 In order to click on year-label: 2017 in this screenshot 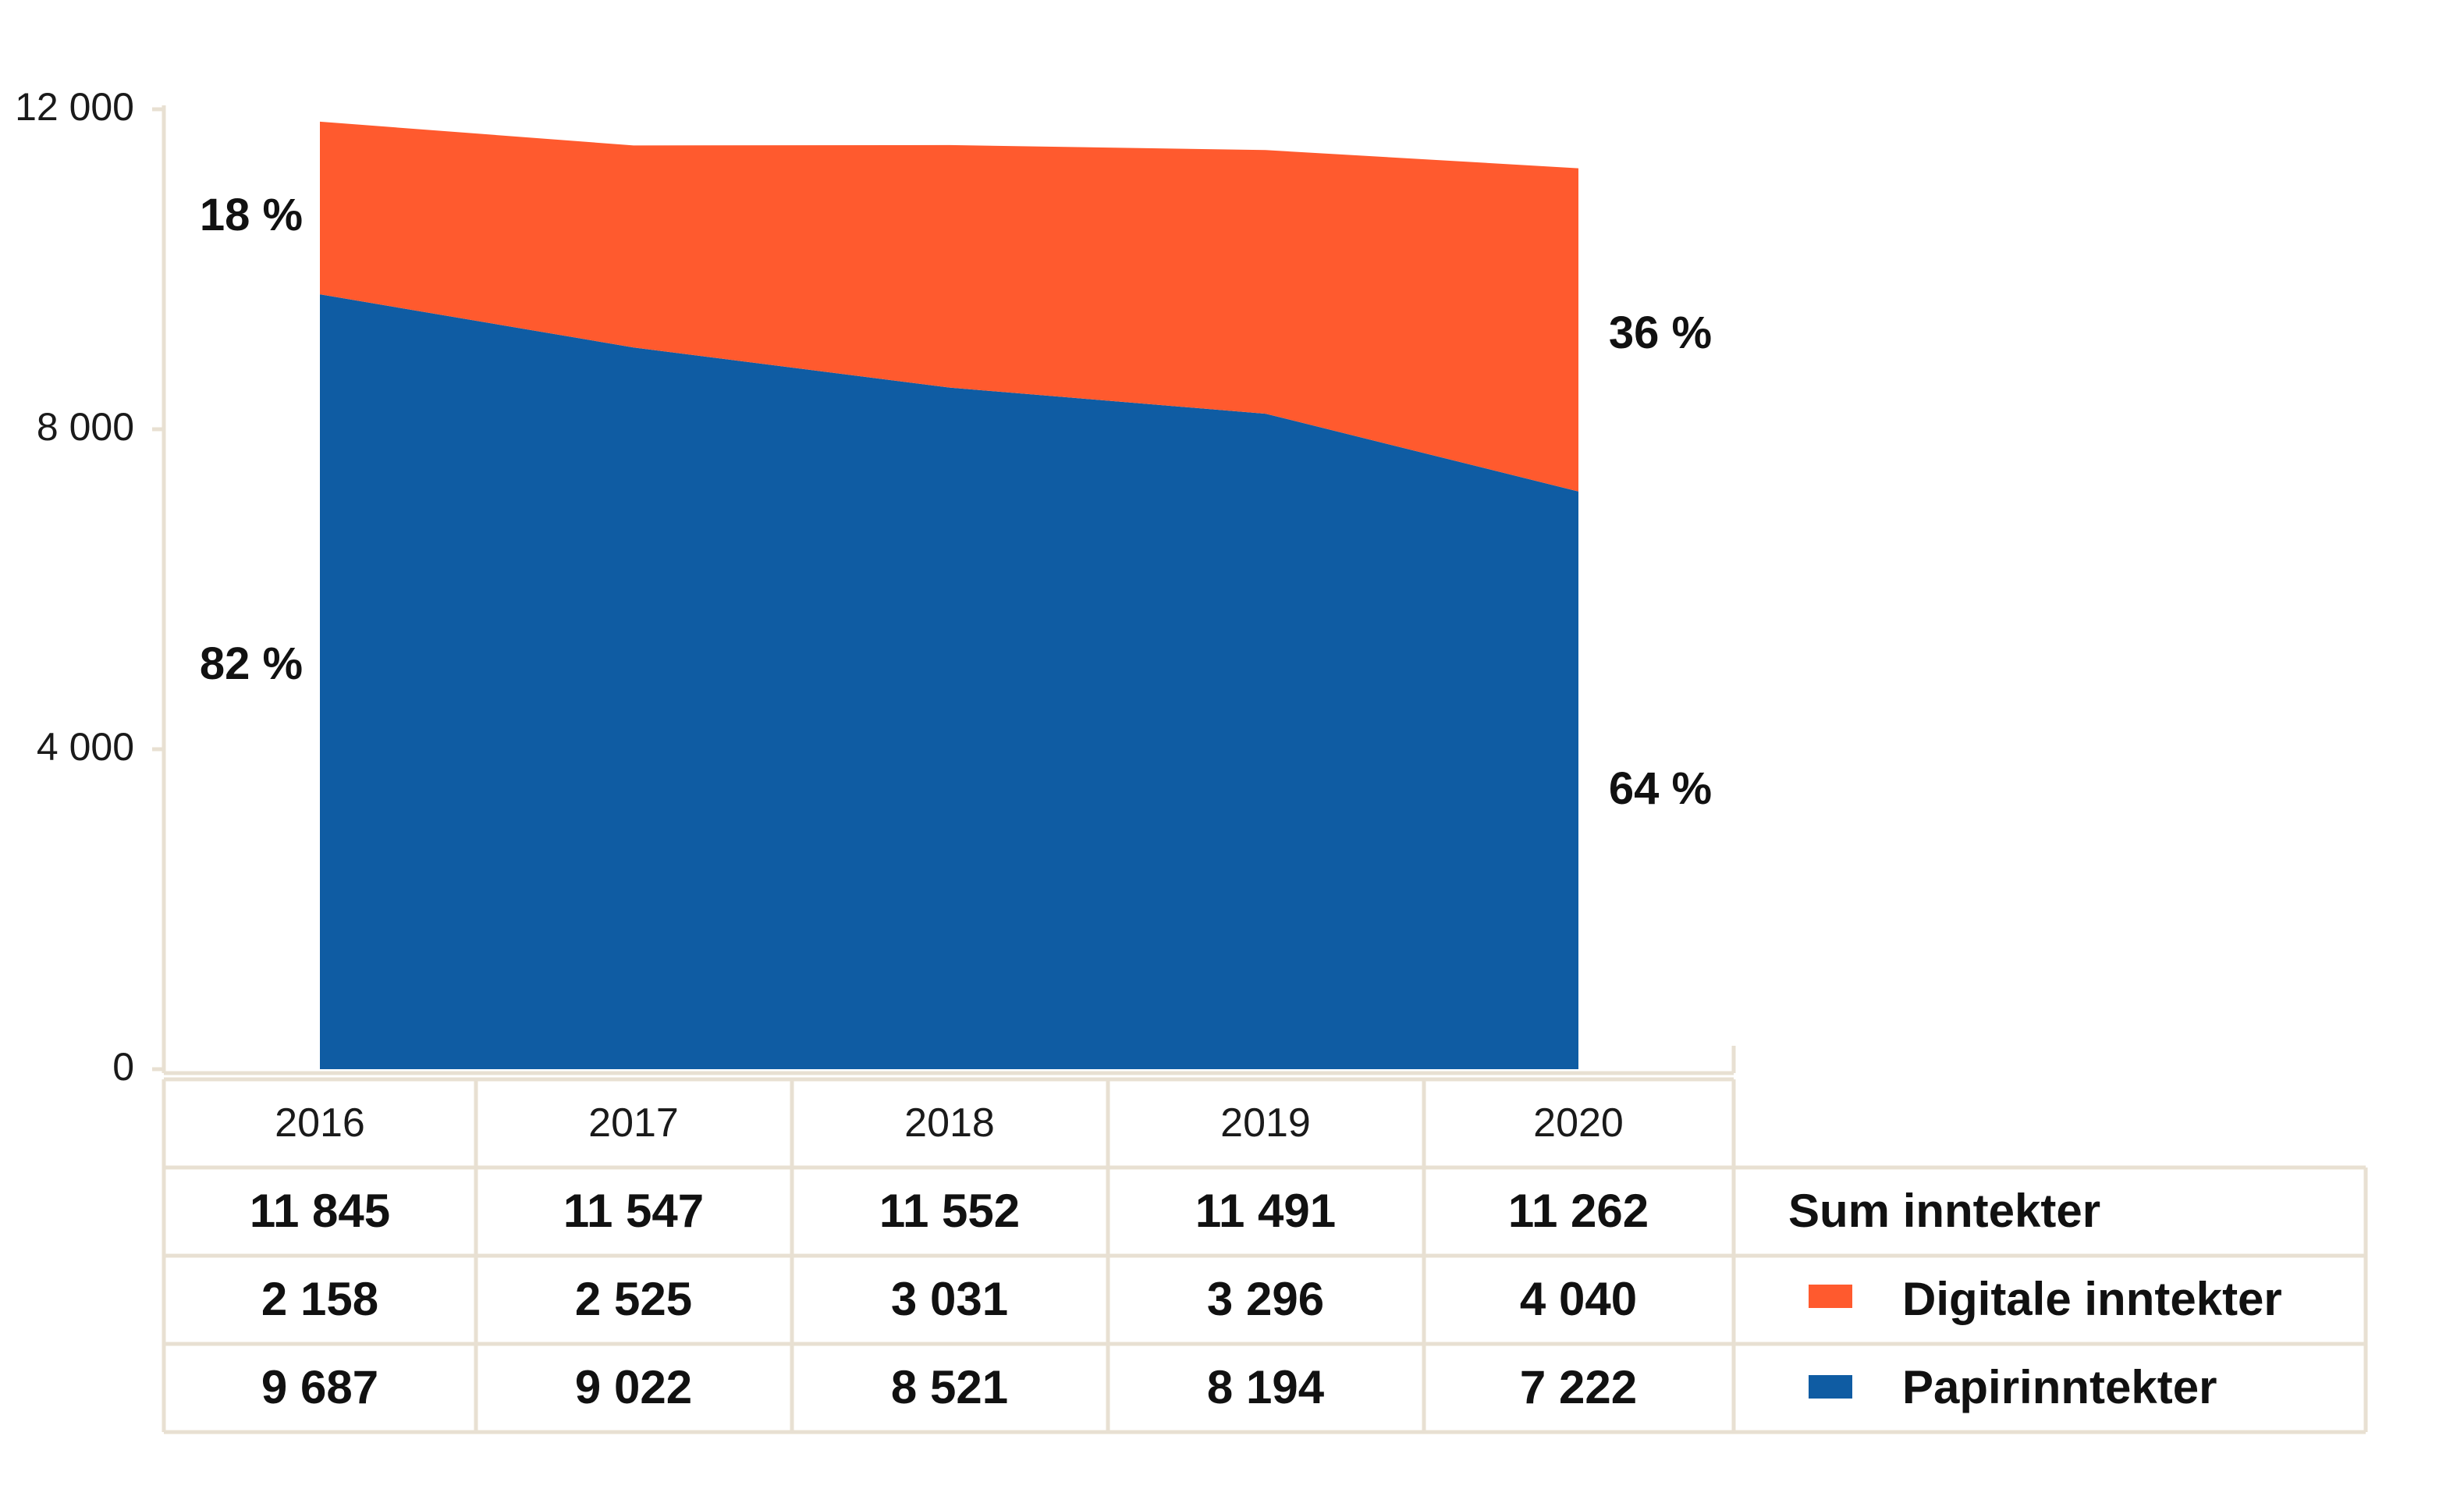, I will do `click(633, 1123)`.